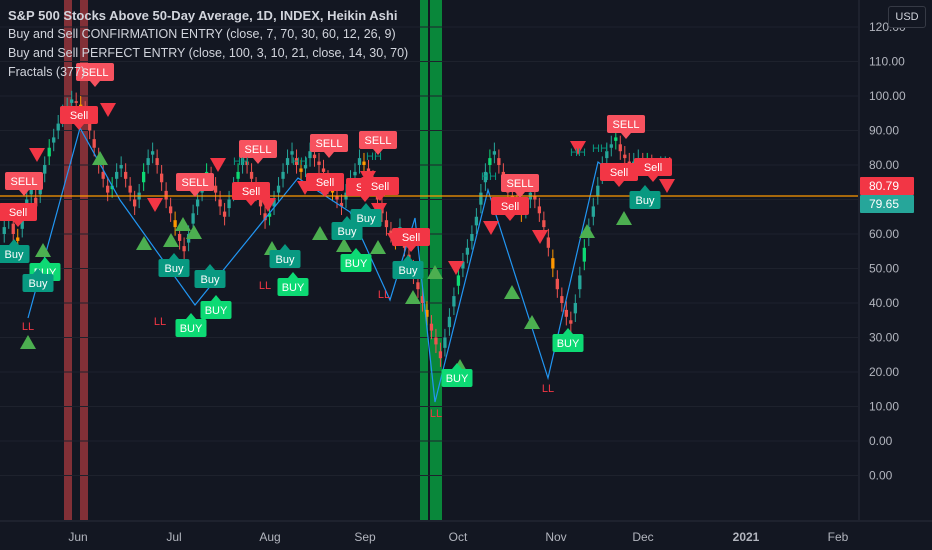  What do you see at coordinates (84, 260) in the screenshot?
I see `red-band` at bounding box center [84, 260].